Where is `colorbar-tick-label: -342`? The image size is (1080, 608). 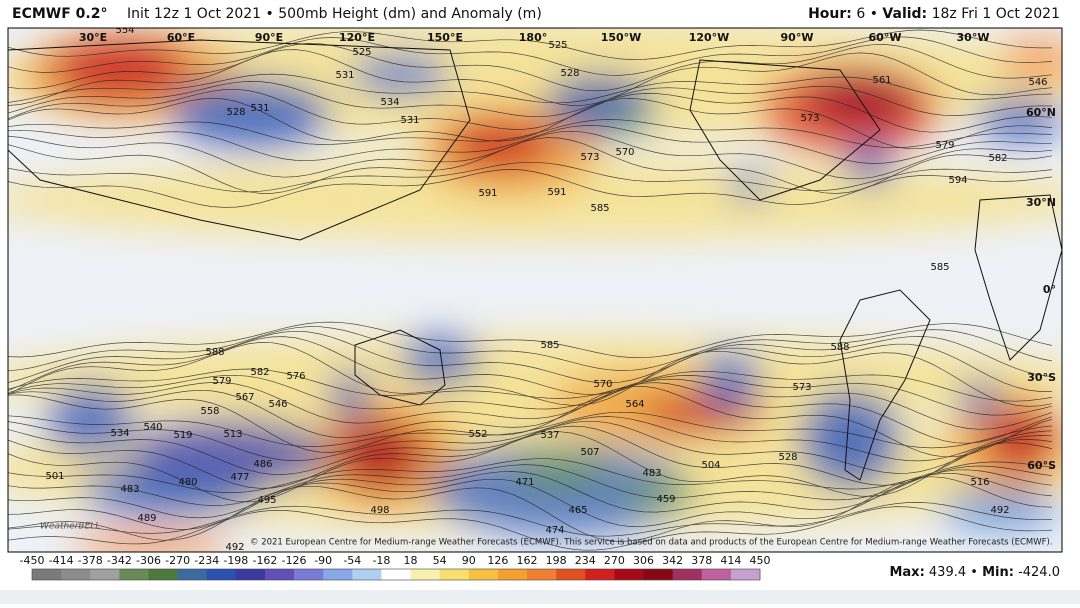
colorbar-tick-label: -342 is located at coordinates (119, 560).